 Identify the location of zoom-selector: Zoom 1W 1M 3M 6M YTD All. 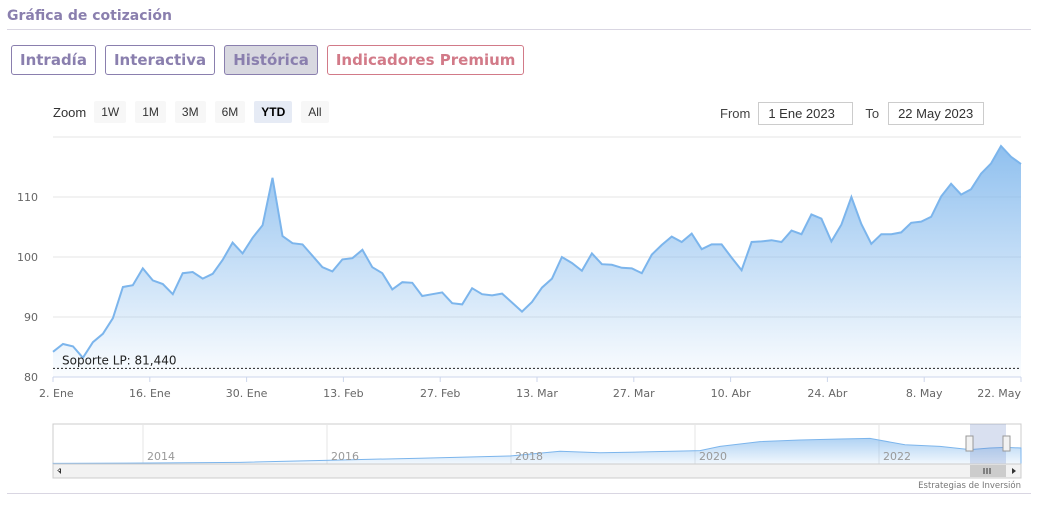
(195, 112).